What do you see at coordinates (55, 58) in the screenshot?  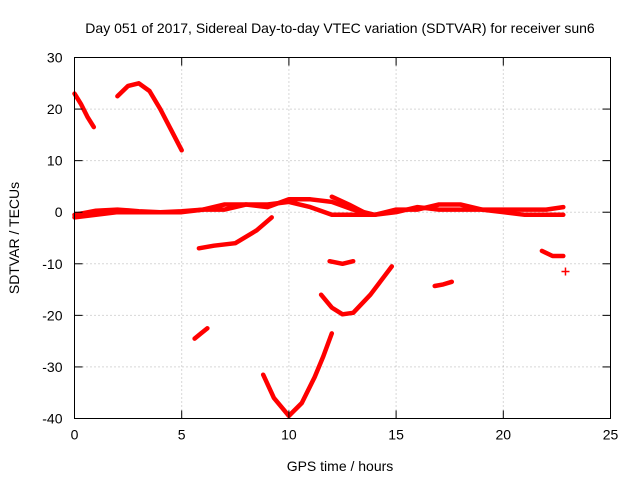 I see `y-tick-label: 30` at bounding box center [55, 58].